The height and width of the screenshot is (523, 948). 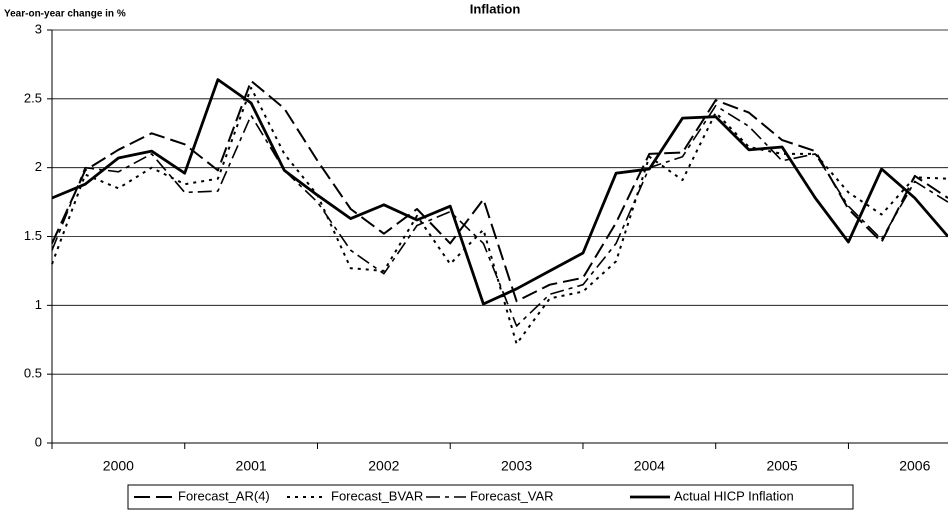 What do you see at coordinates (38, 28) in the screenshot?
I see `y-tick-label: 3` at bounding box center [38, 28].